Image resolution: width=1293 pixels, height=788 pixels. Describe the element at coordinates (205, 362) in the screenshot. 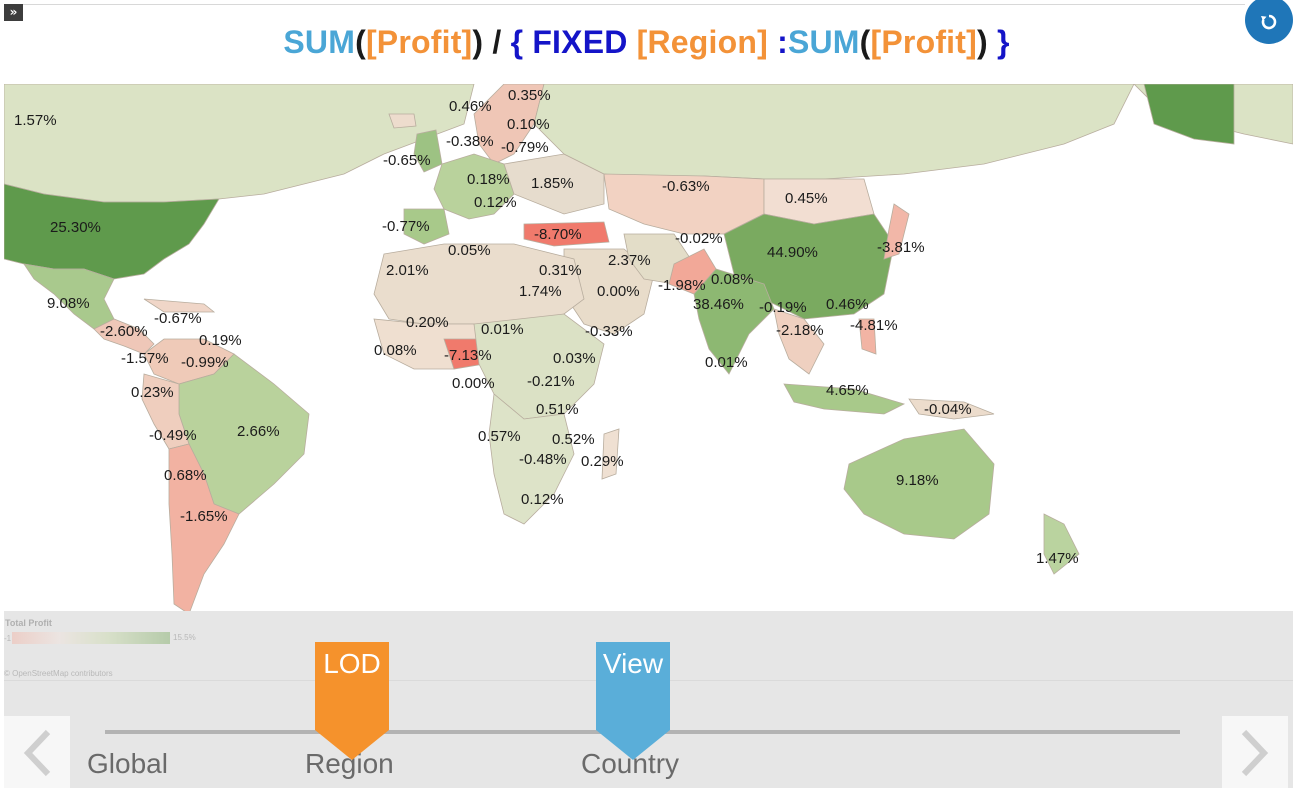

I see `map-value-label: -0.99%` at that location.